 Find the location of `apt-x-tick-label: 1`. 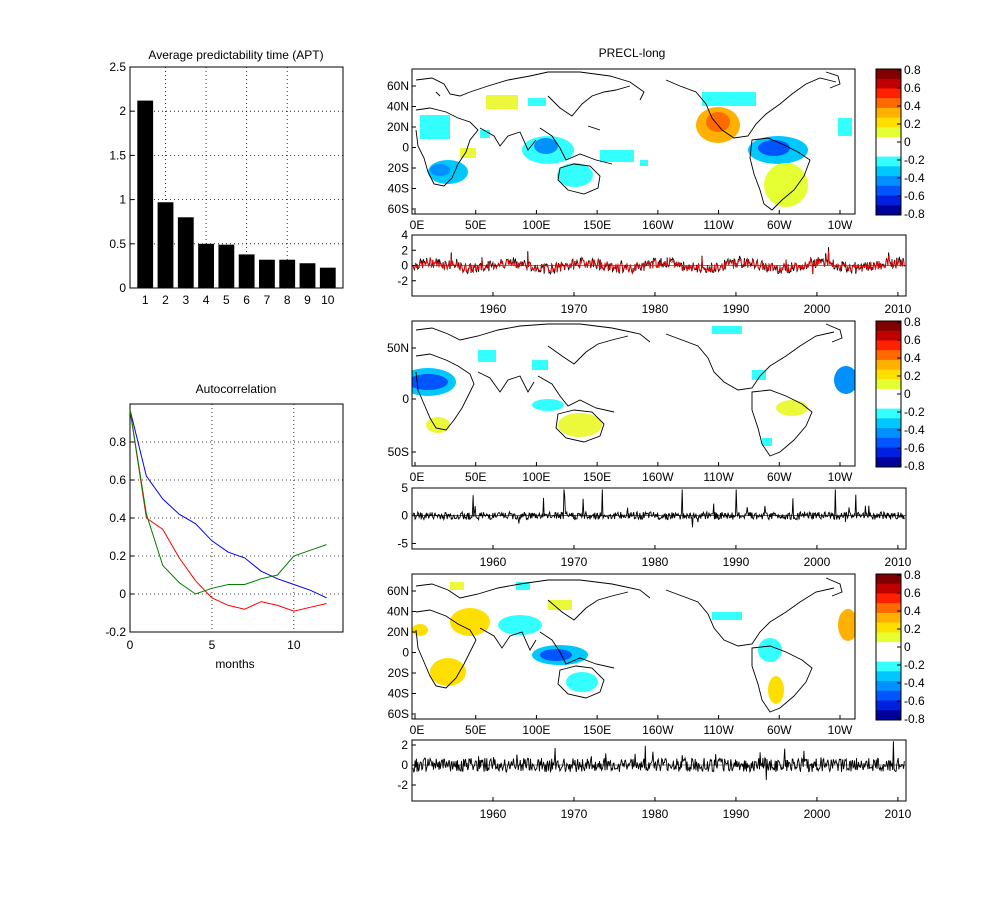

apt-x-tick-label: 1 is located at coordinates (145, 300).